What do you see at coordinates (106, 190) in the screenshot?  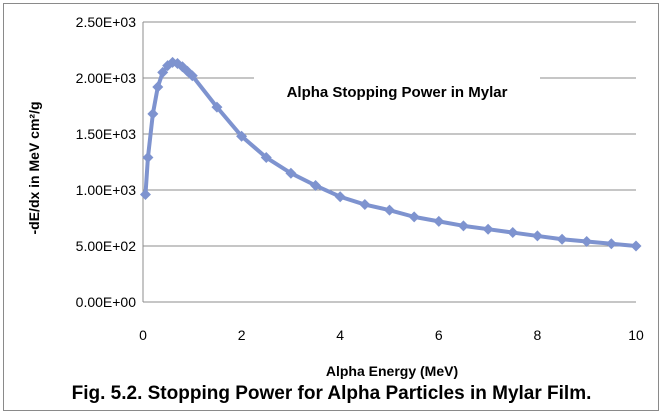 I see `y-tick-label: 1.00E+03` at bounding box center [106, 190].